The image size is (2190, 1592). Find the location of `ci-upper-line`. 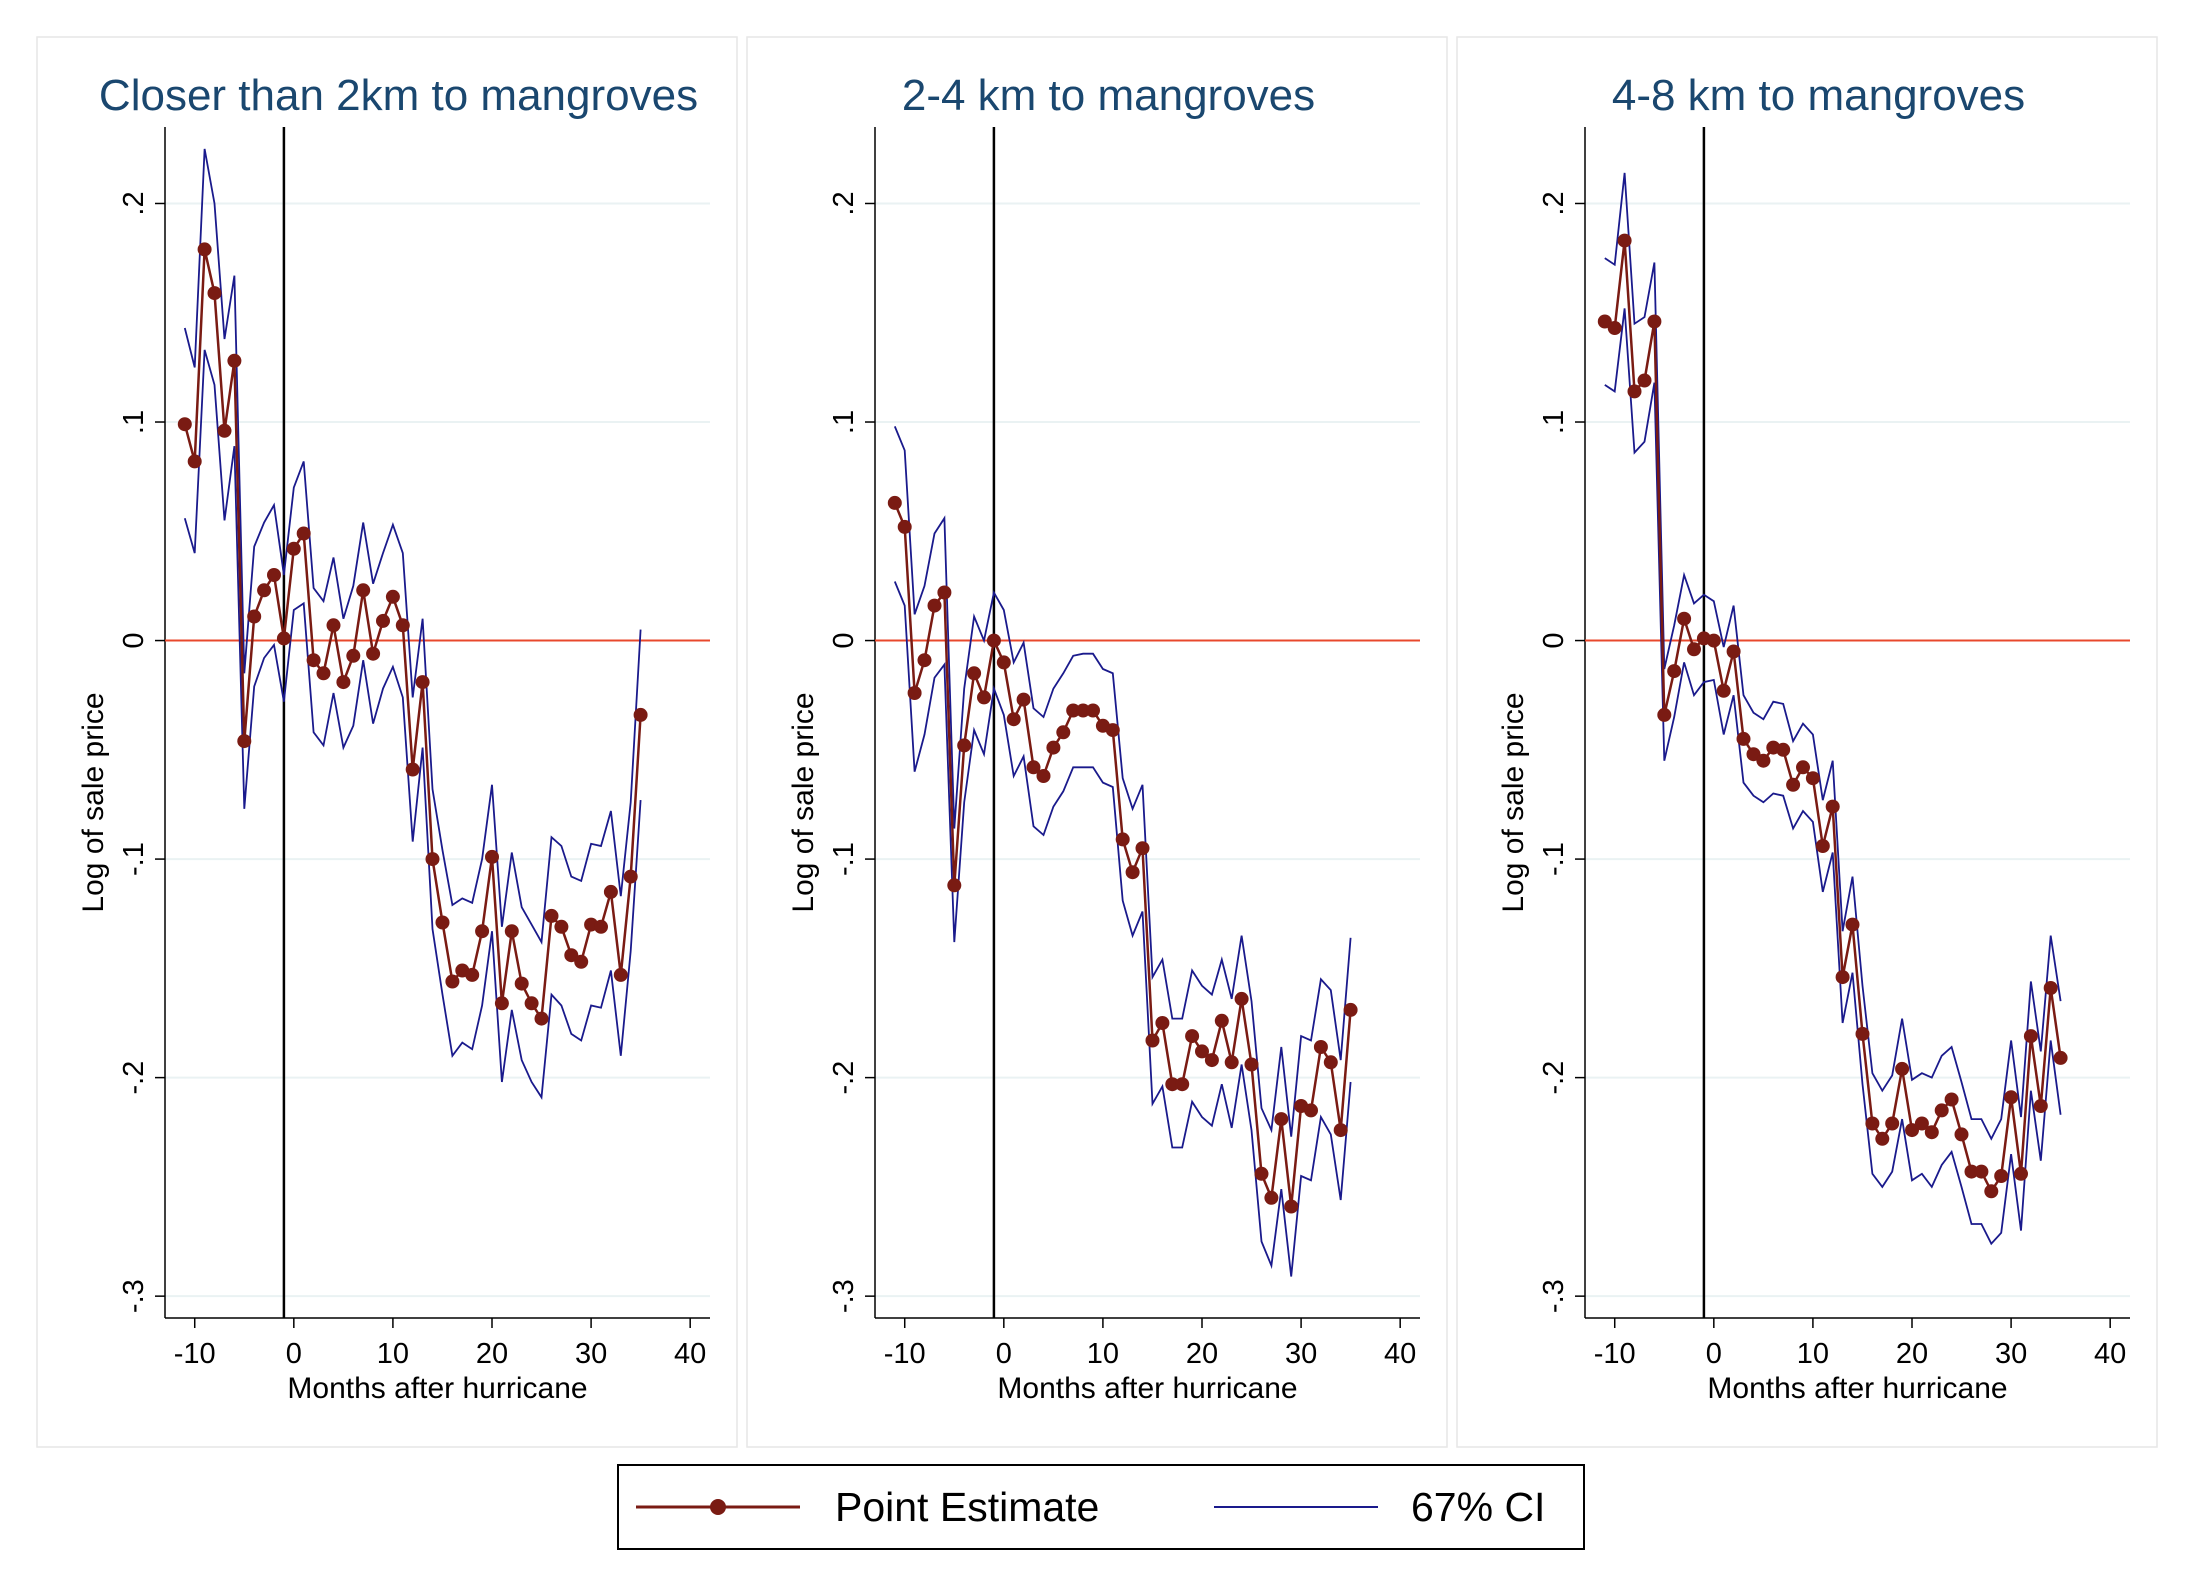

ci-upper-line is located at coordinates (1122, 781).